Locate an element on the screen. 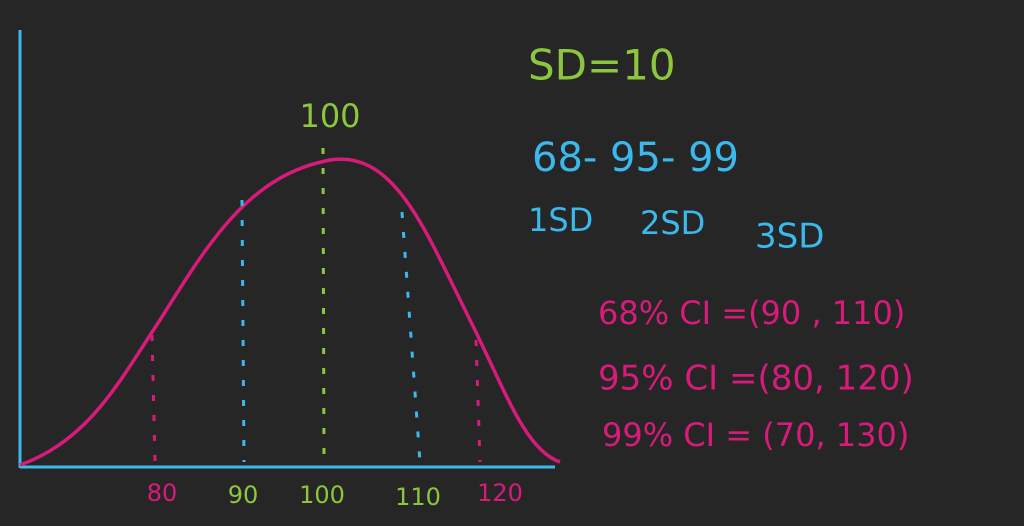 The width and height of the screenshot is (1024, 526). peak-label: 100 is located at coordinates (329, 116).